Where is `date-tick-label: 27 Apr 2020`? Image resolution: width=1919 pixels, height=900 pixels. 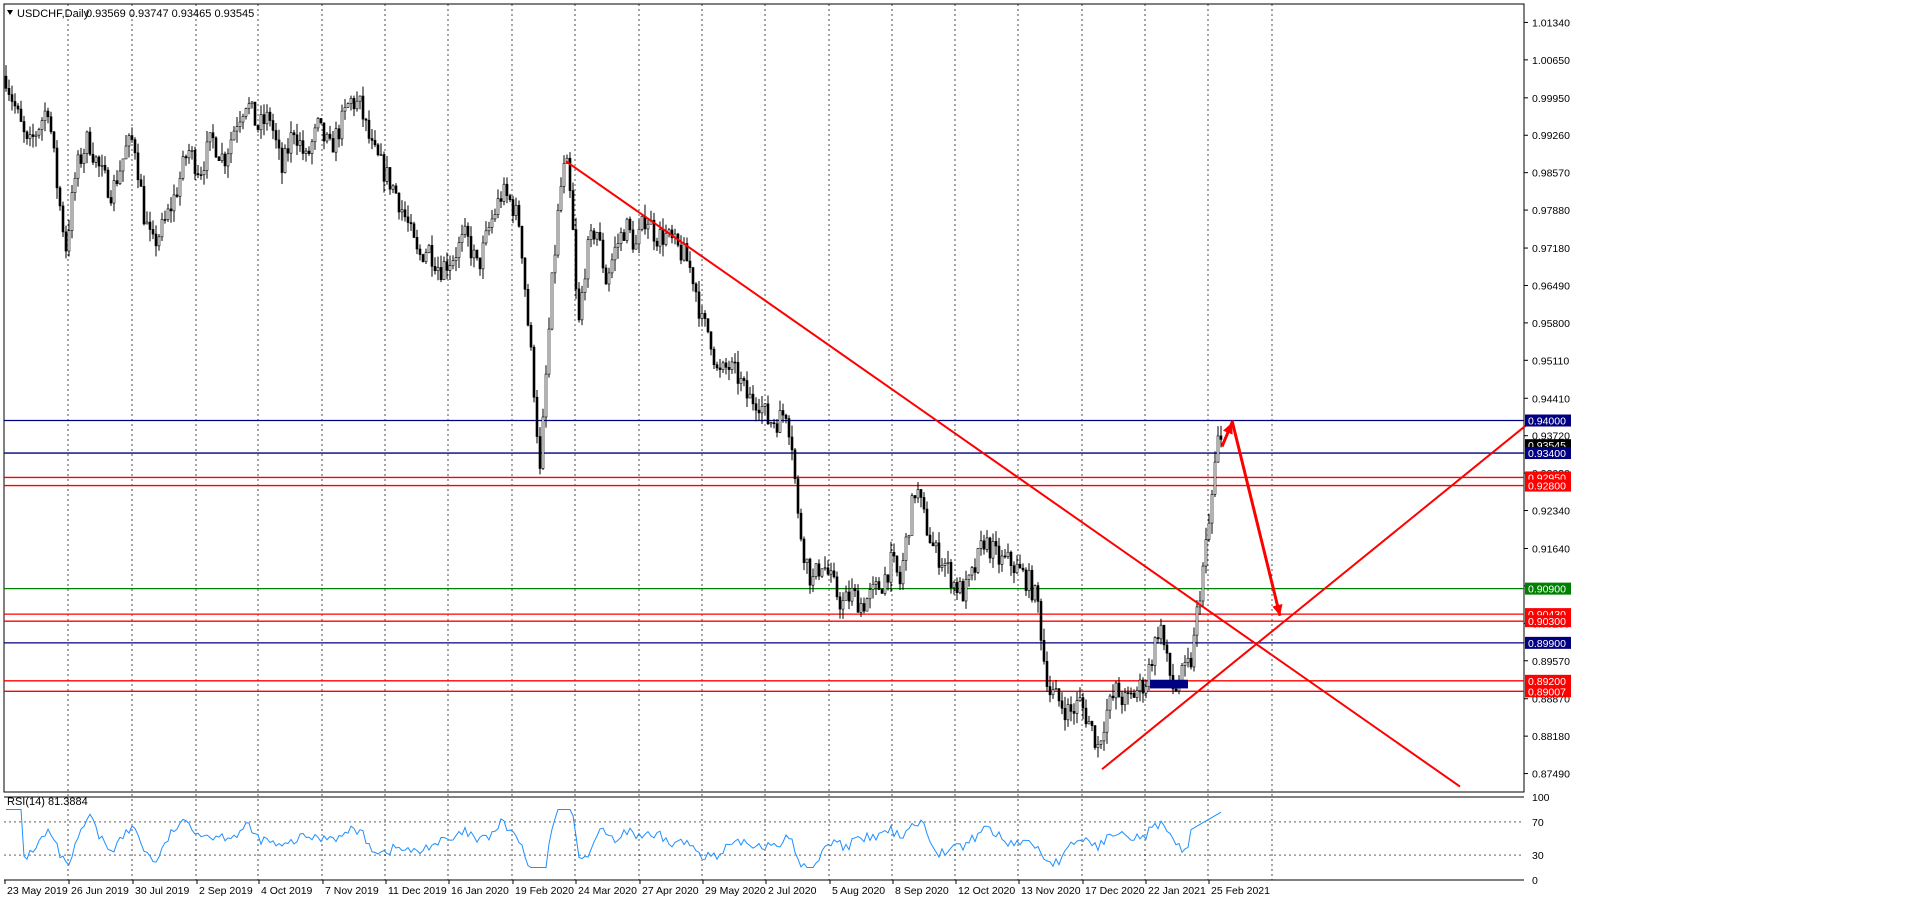
date-tick-label: 27 Apr 2020 is located at coordinates (670, 891).